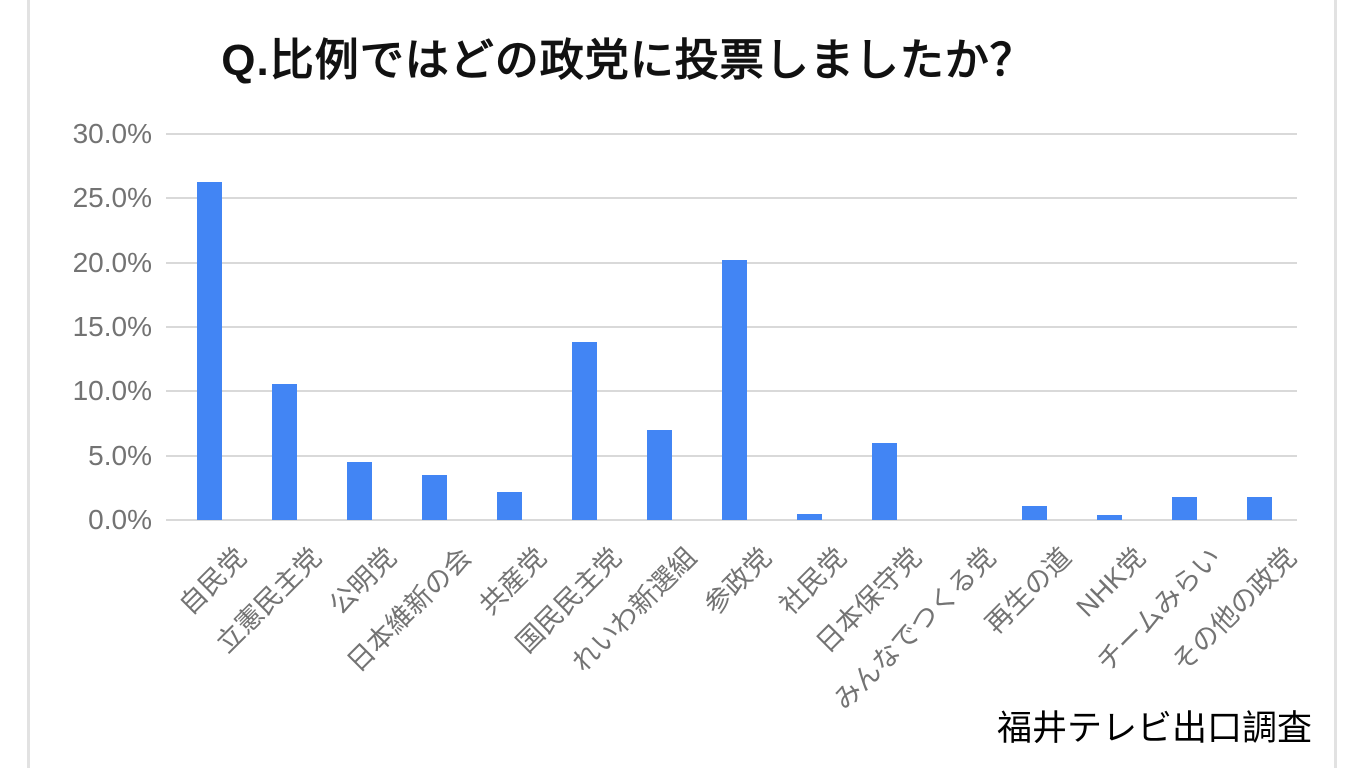  I want to click on y-axis-tick-label: 30.0%, so click(112, 133).